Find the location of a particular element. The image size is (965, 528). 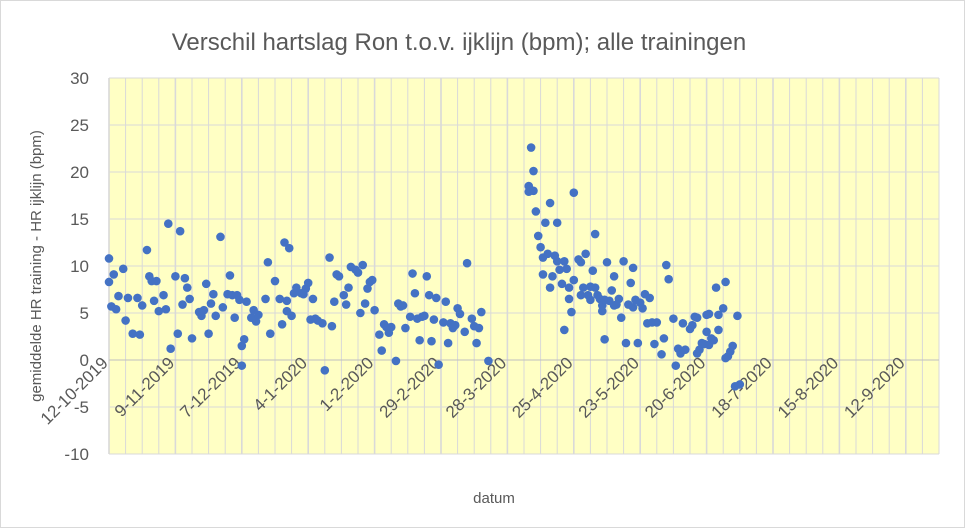

y-tick-label: 20 is located at coordinates (79, 172).